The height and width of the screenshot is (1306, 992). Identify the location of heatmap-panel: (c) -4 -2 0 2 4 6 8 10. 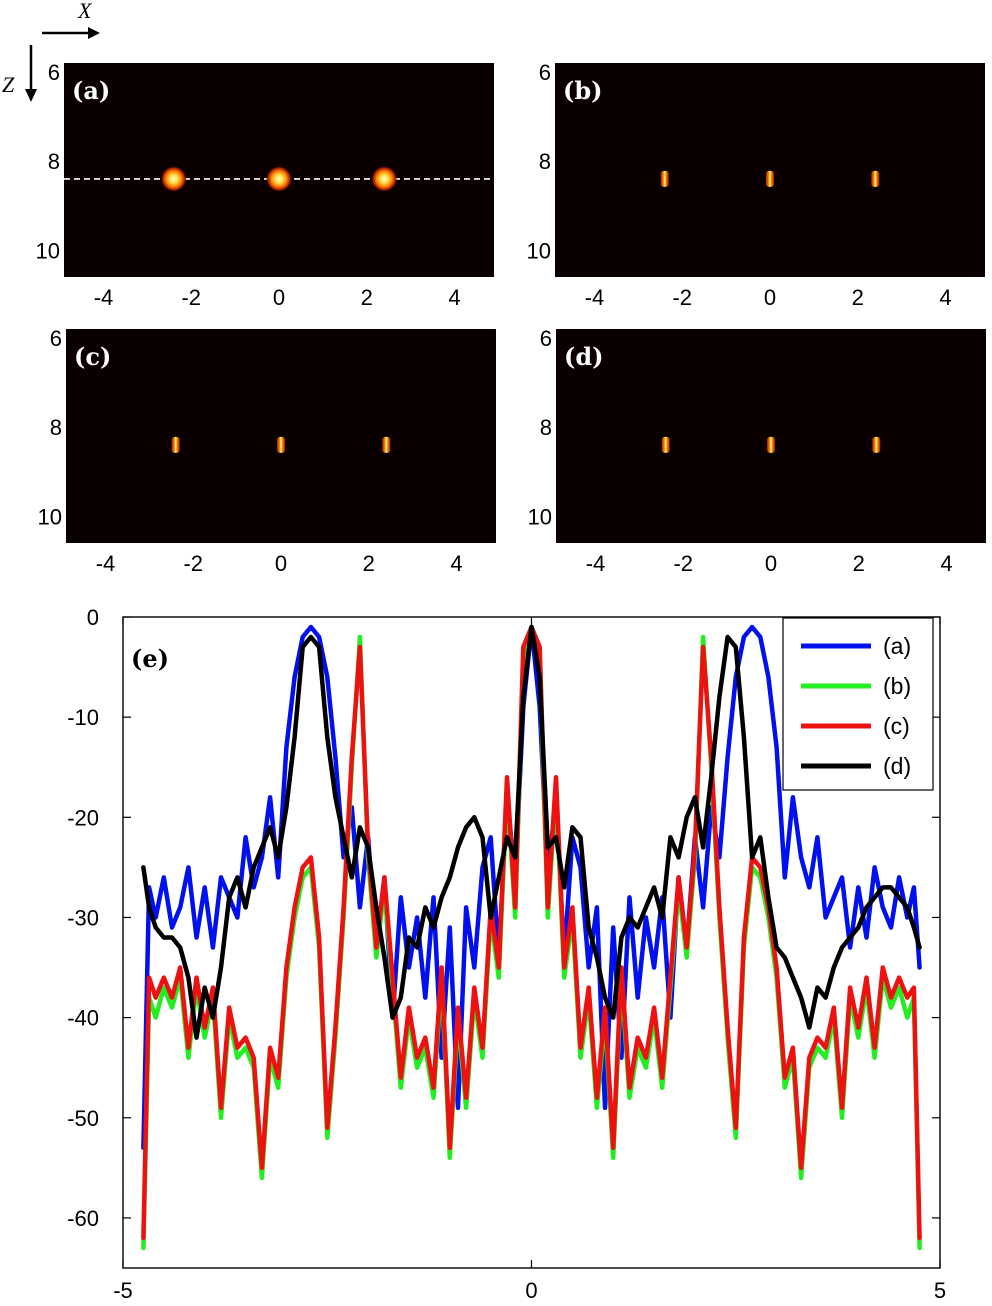
(267, 451).